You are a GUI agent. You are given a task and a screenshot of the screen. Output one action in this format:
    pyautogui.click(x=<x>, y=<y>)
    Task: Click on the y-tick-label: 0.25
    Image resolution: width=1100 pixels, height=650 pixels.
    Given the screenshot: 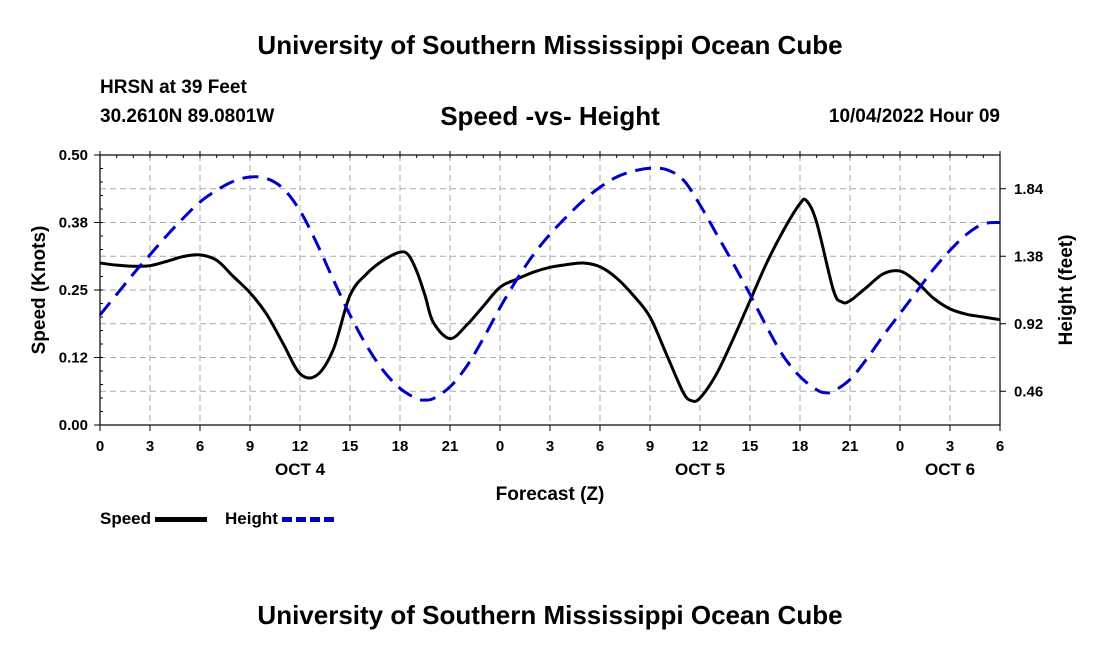 What is the action you would take?
    pyautogui.click(x=73, y=290)
    